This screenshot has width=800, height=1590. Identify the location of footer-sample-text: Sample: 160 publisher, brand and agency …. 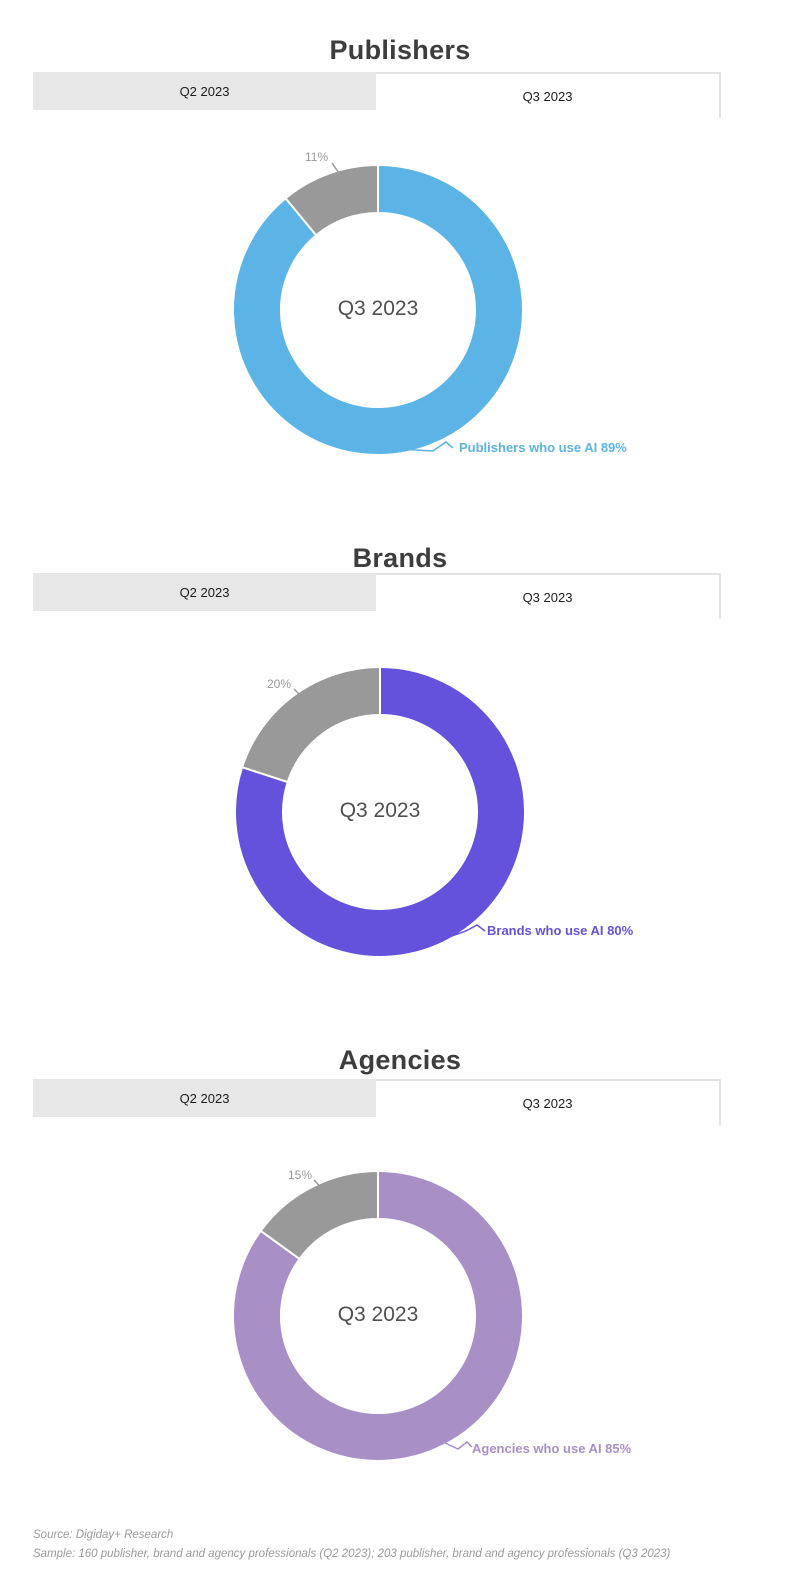
(352, 1554).